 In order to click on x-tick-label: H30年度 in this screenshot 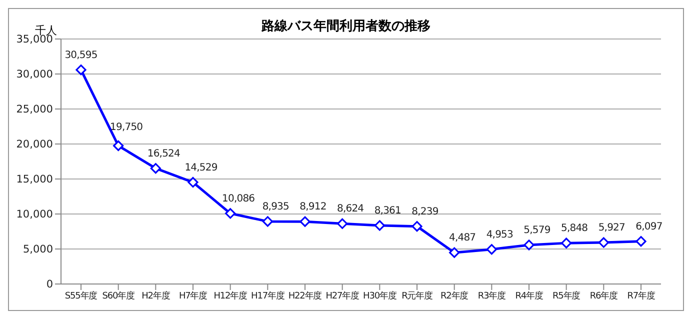, I will do `click(380, 296)`.